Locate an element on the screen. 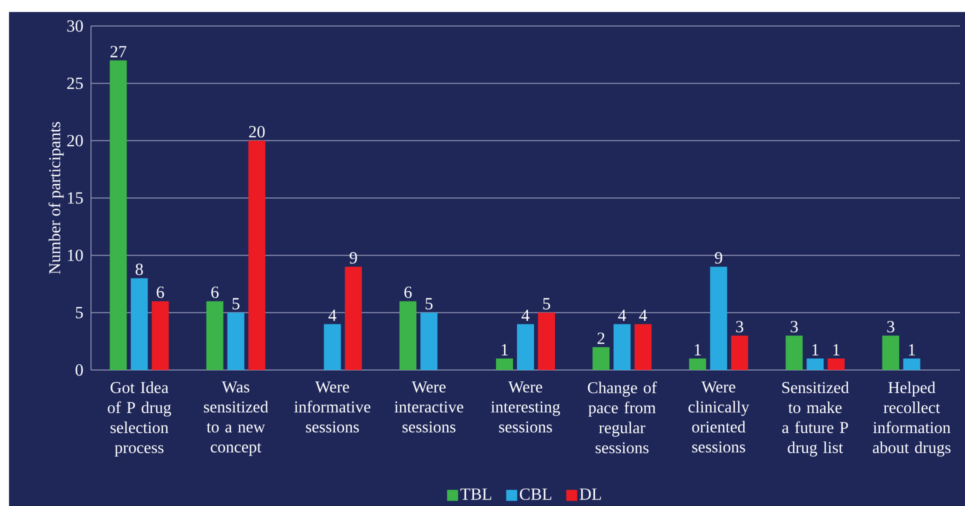 Image resolution: width=965 pixels, height=506 pixels. x-tick-label: Was sensitized to a new concept is located at coordinates (236, 419).